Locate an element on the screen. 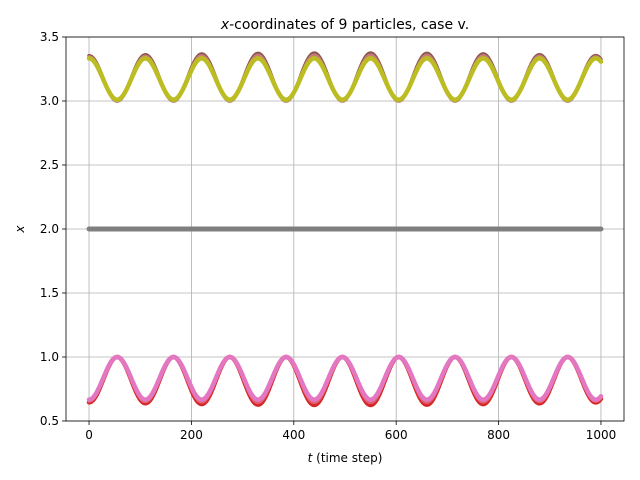 The width and height of the screenshot is (640, 480). x-tick-label: 600 is located at coordinates (396, 435).